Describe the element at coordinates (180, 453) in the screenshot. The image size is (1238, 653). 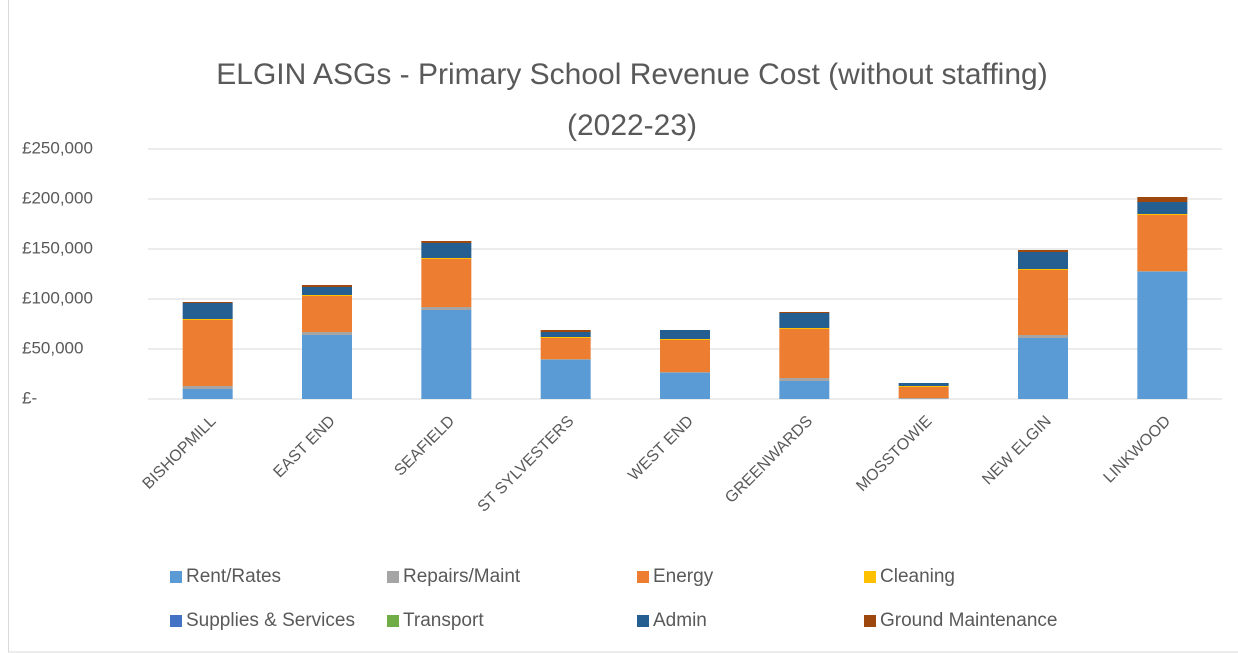
I see `x-tick-label: BISHOPMILL` at that location.